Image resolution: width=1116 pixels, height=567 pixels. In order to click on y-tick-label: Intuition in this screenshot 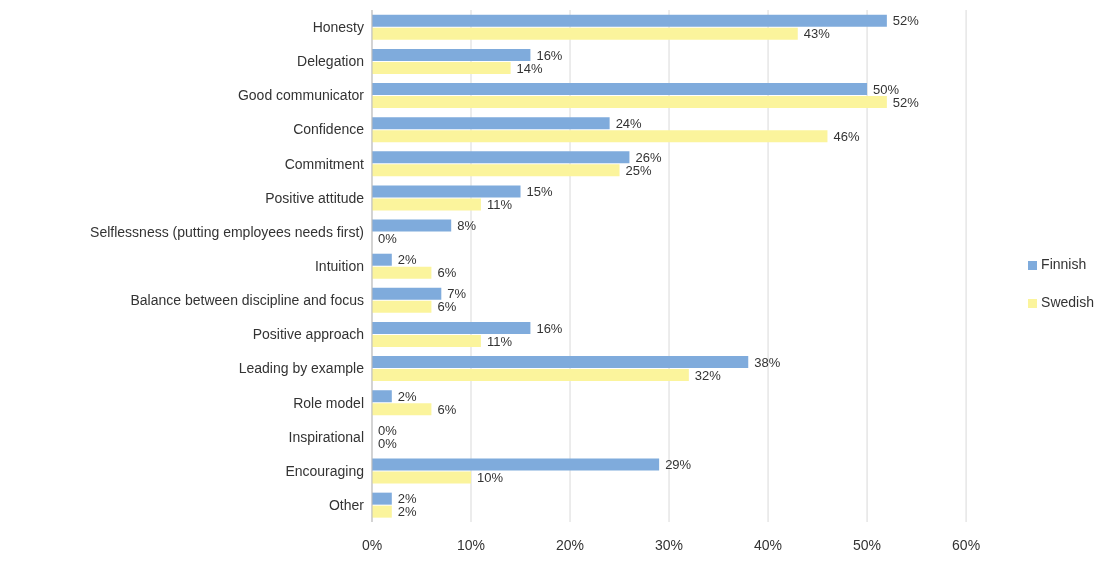, I will do `click(339, 265)`.